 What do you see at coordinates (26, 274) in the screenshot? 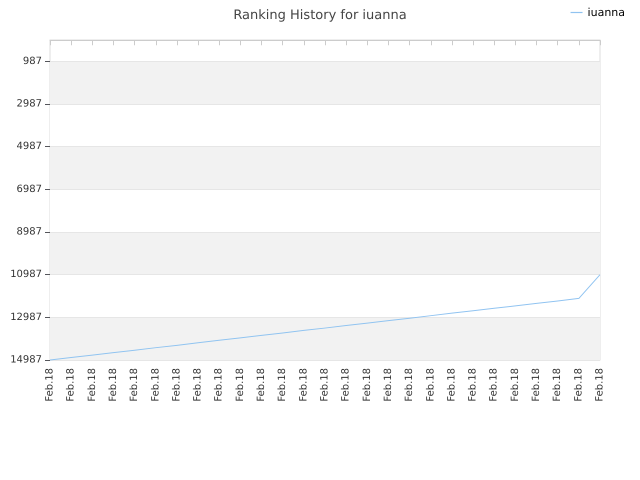
I see `y-tick-label: 10987` at bounding box center [26, 274].